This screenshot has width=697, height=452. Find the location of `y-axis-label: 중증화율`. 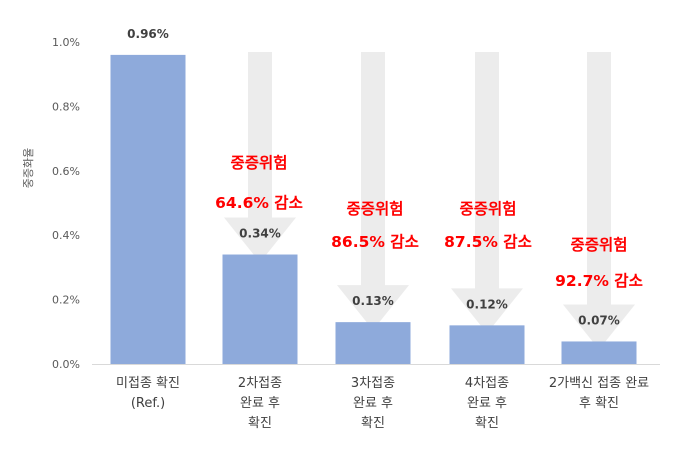

y-axis-label: 중증화율 is located at coordinates (28, 168).